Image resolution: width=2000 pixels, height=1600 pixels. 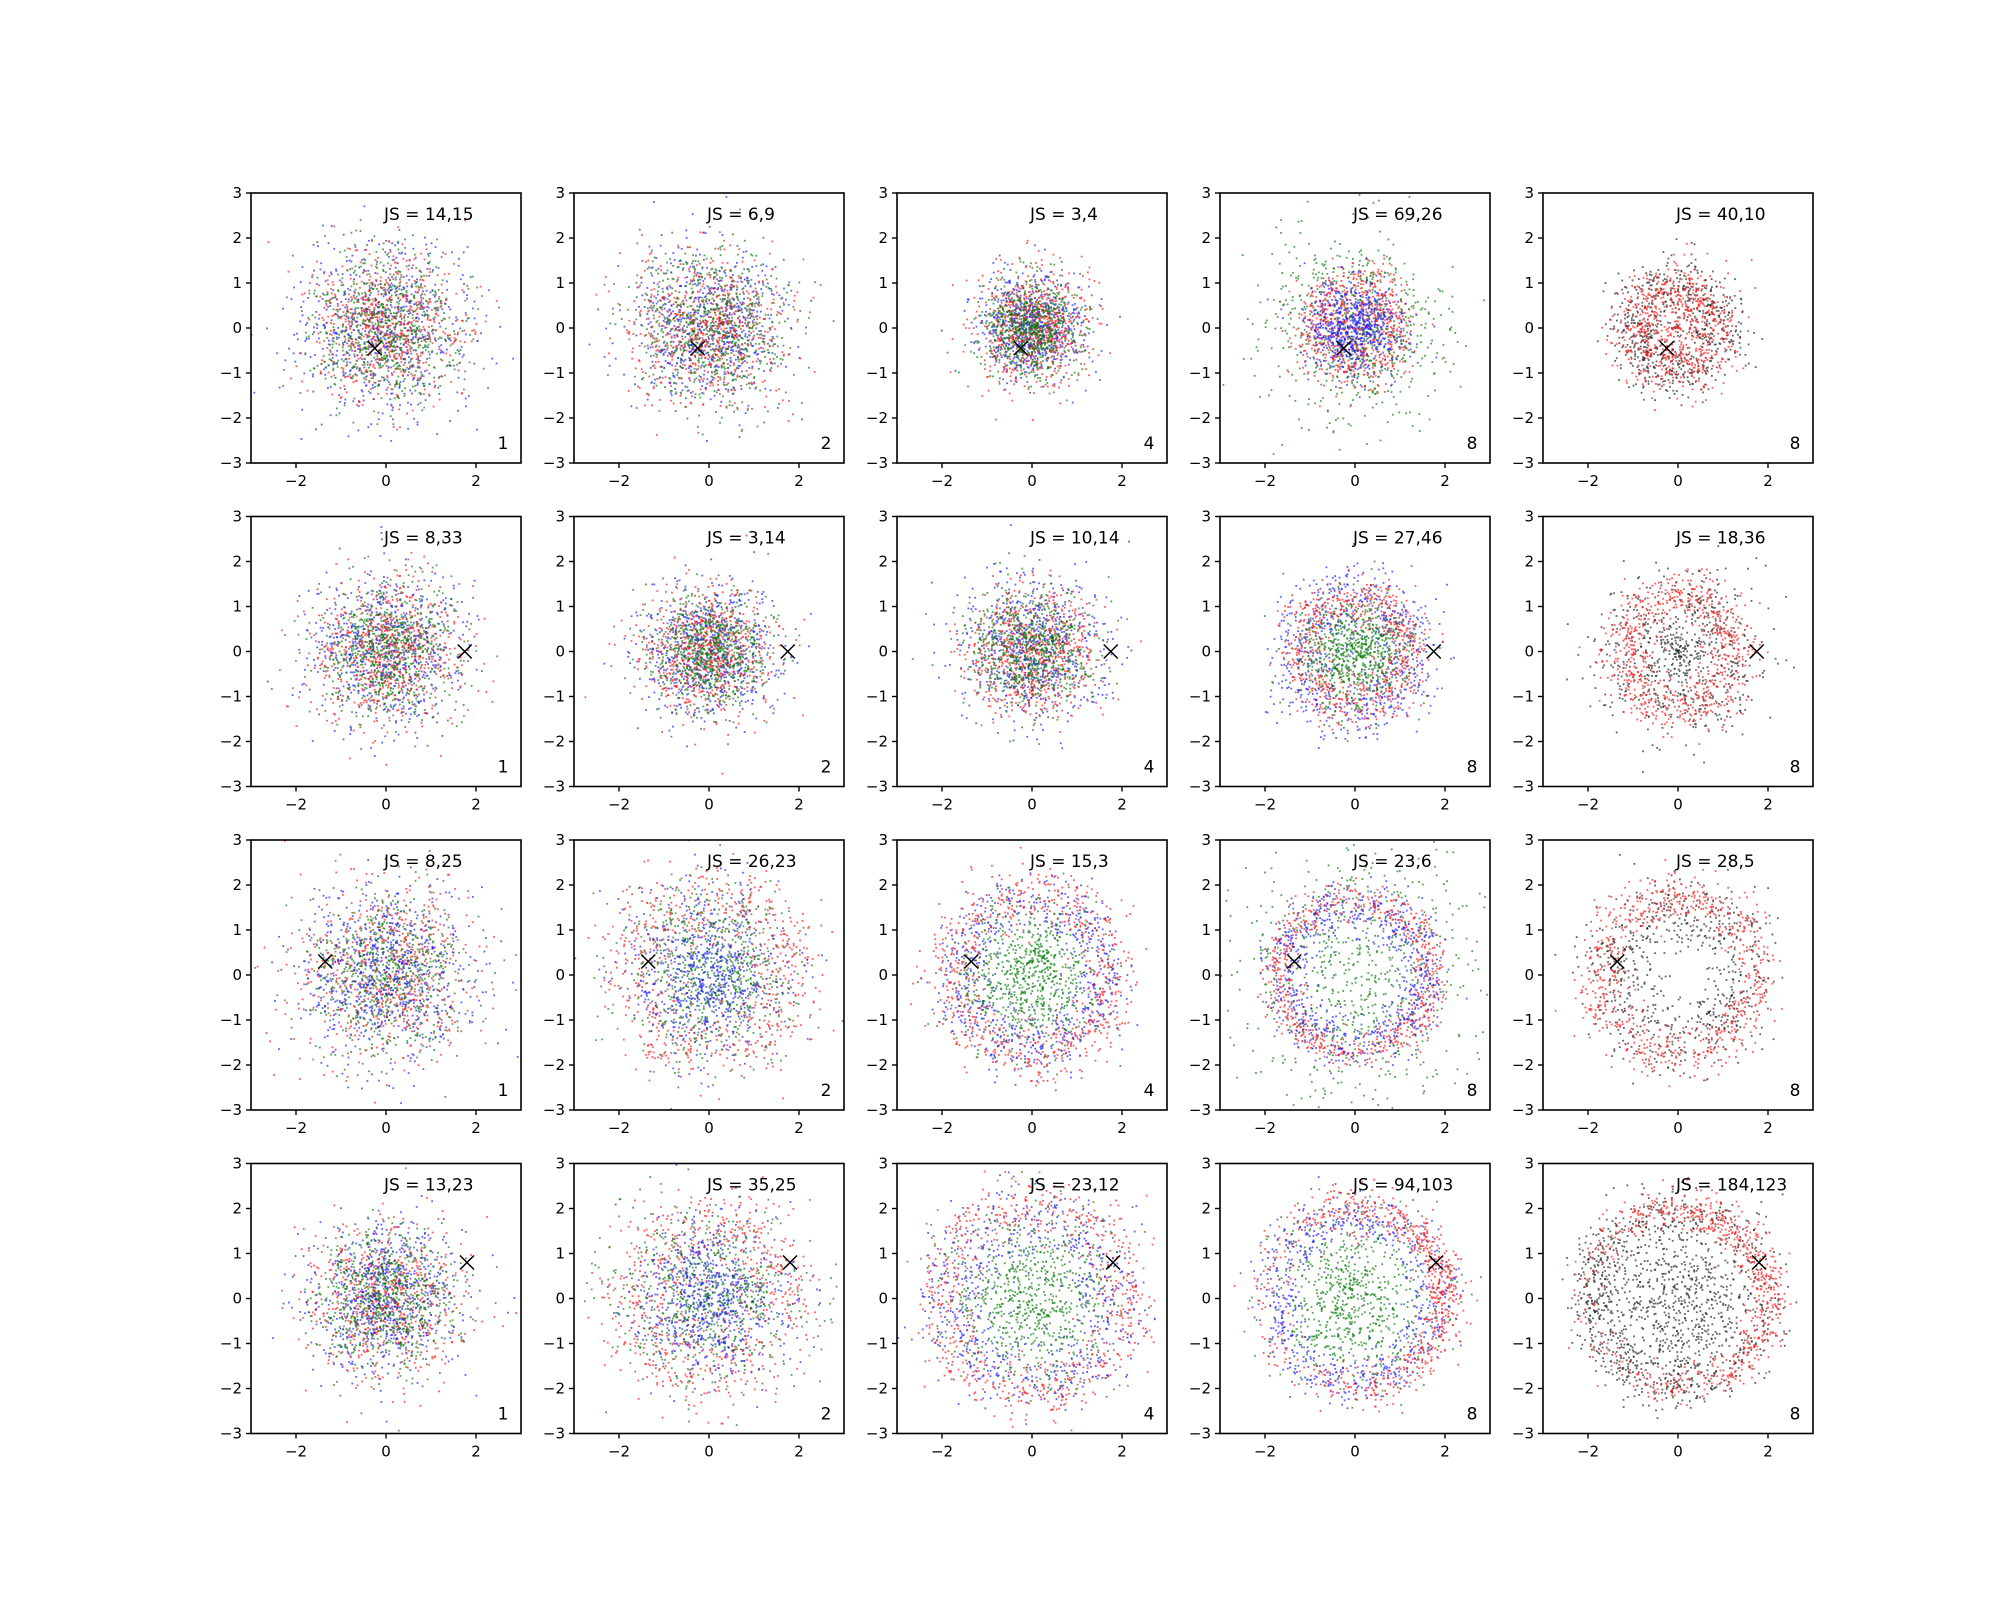 I want to click on x-tick-label: −2, so click(x=296, y=481).